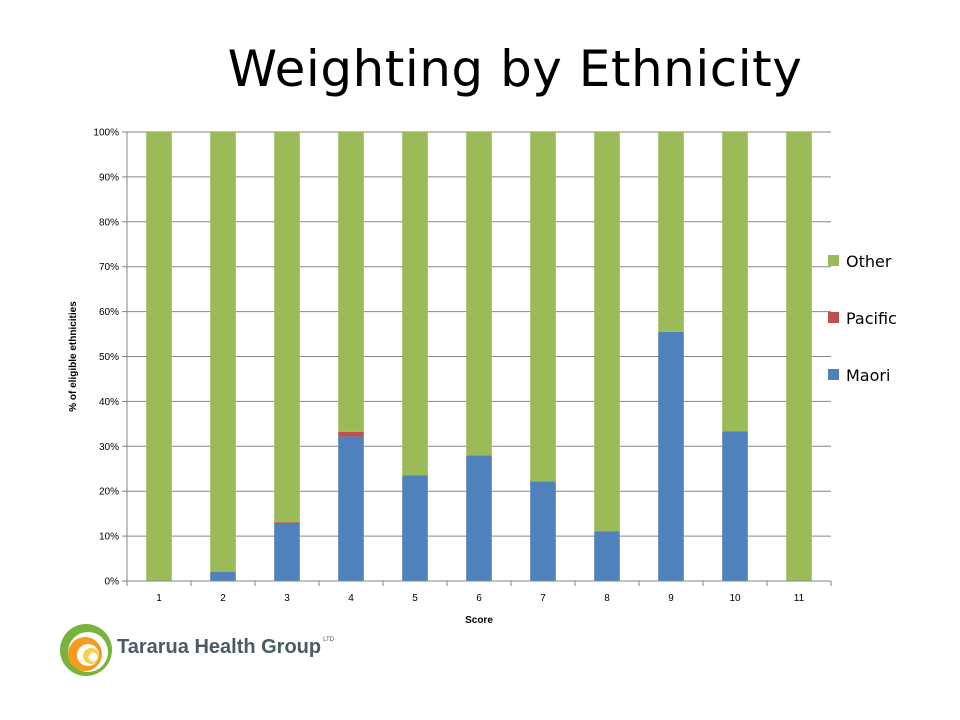  Describe the element at coordinates (109, 537) in the screenshot. I see `y-tick-label: 10%` at that location.